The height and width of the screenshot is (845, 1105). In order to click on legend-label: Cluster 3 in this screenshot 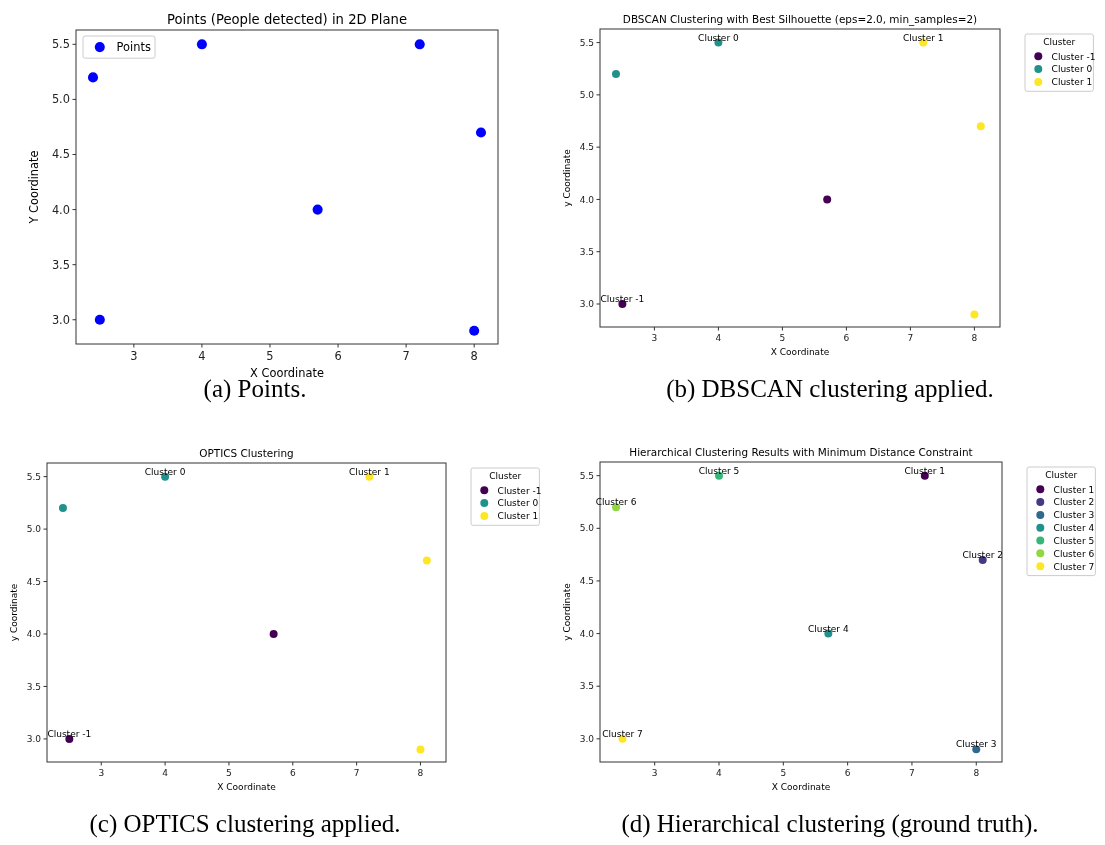, I will do `click(1074, 515)`.